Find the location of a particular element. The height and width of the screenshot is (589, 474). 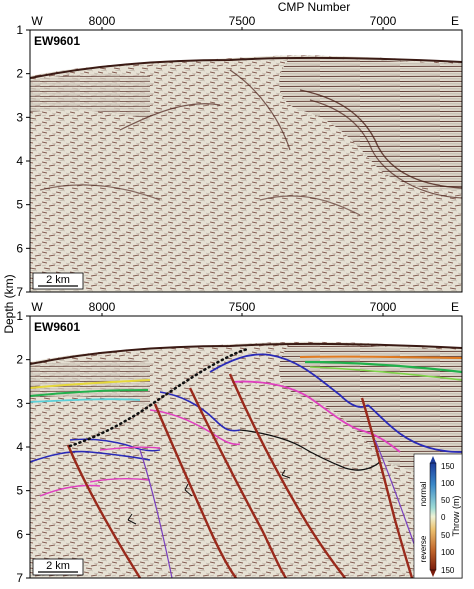

cmp-tick-8000-bottom: 8000 is located at coordinates (102, 307).